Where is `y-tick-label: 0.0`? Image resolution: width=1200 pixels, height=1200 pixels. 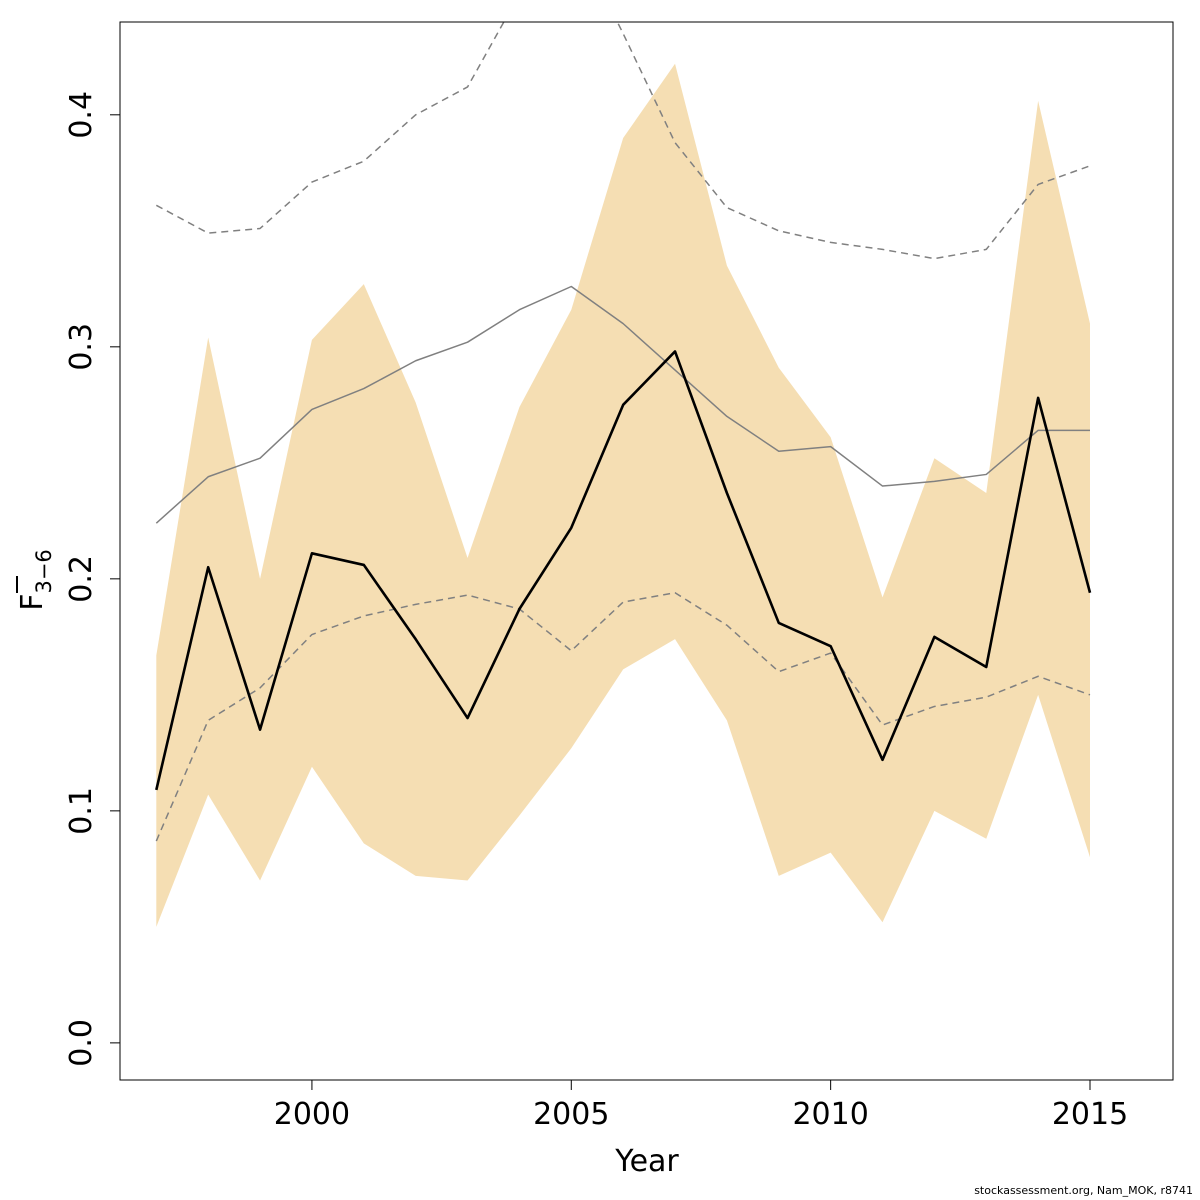
y-tick-label: 0.0 is located at coordinates (81, 1043).